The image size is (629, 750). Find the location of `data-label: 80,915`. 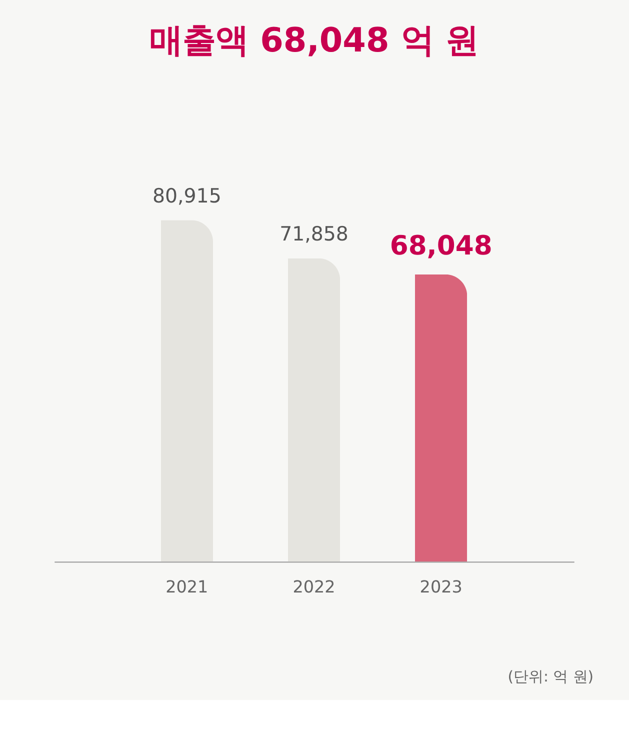

data-label: 80,915 is located at coordinates (187, 196).